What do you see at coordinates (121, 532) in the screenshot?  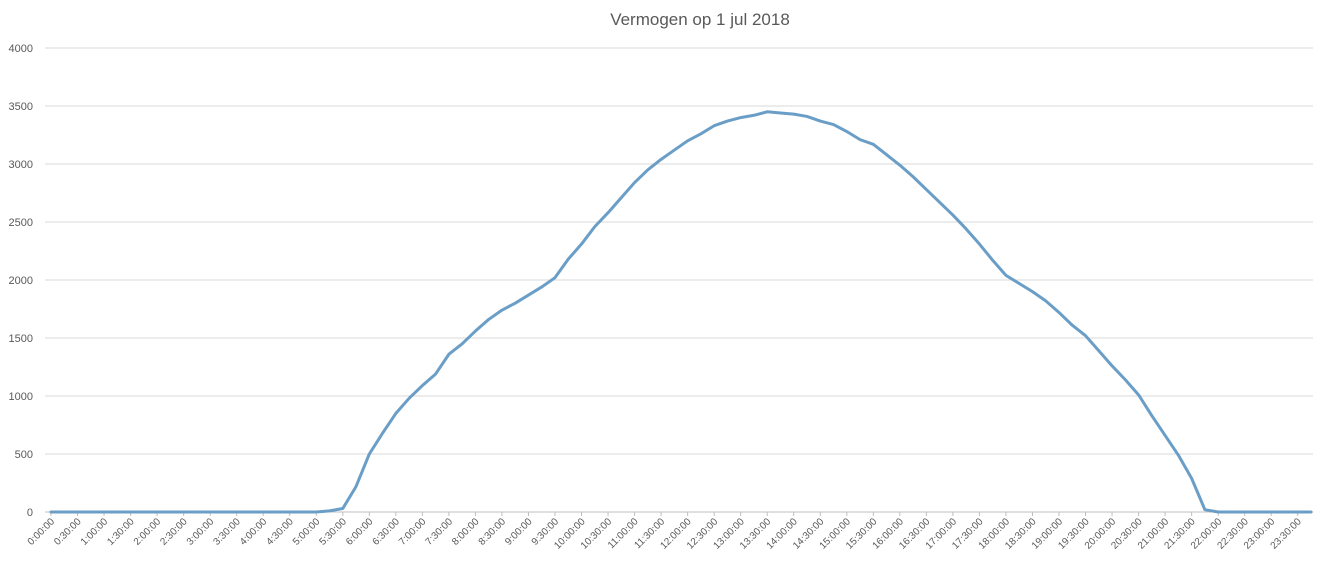 I see `x-tick-label: 1:30:00` at bounding box center [121, 532].